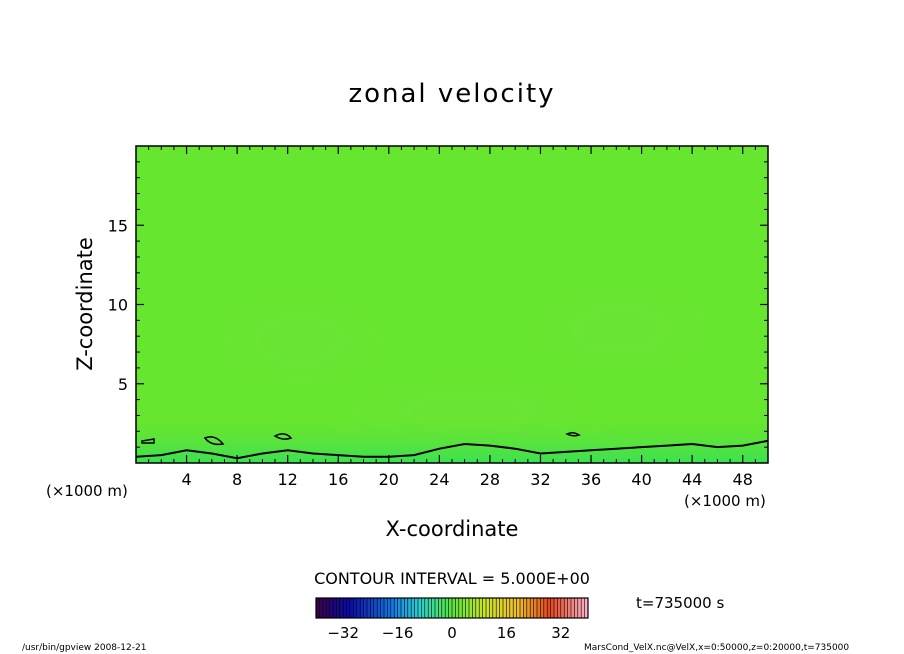 This screenshot has height=654, width=904. Describe the element at coordinates (641, 479) in the screenshot. I see `x-tick-label: 40` at that location.